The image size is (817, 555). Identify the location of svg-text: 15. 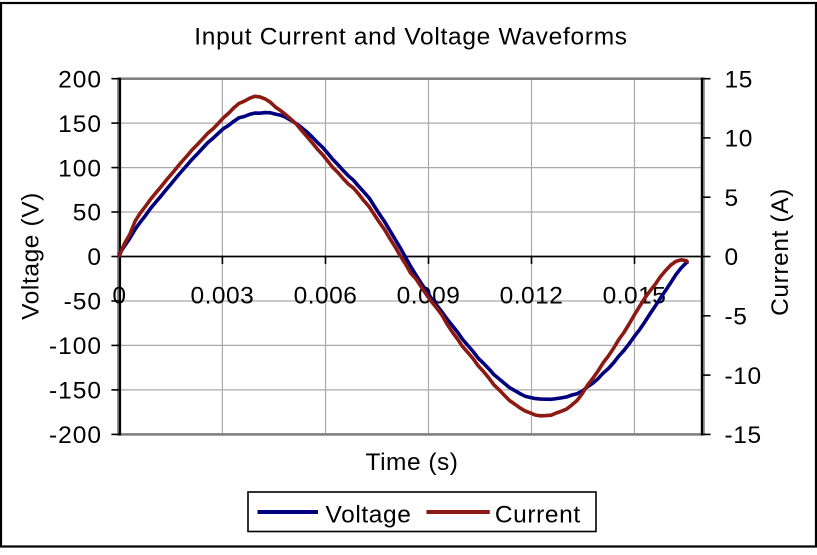
(739, 79).